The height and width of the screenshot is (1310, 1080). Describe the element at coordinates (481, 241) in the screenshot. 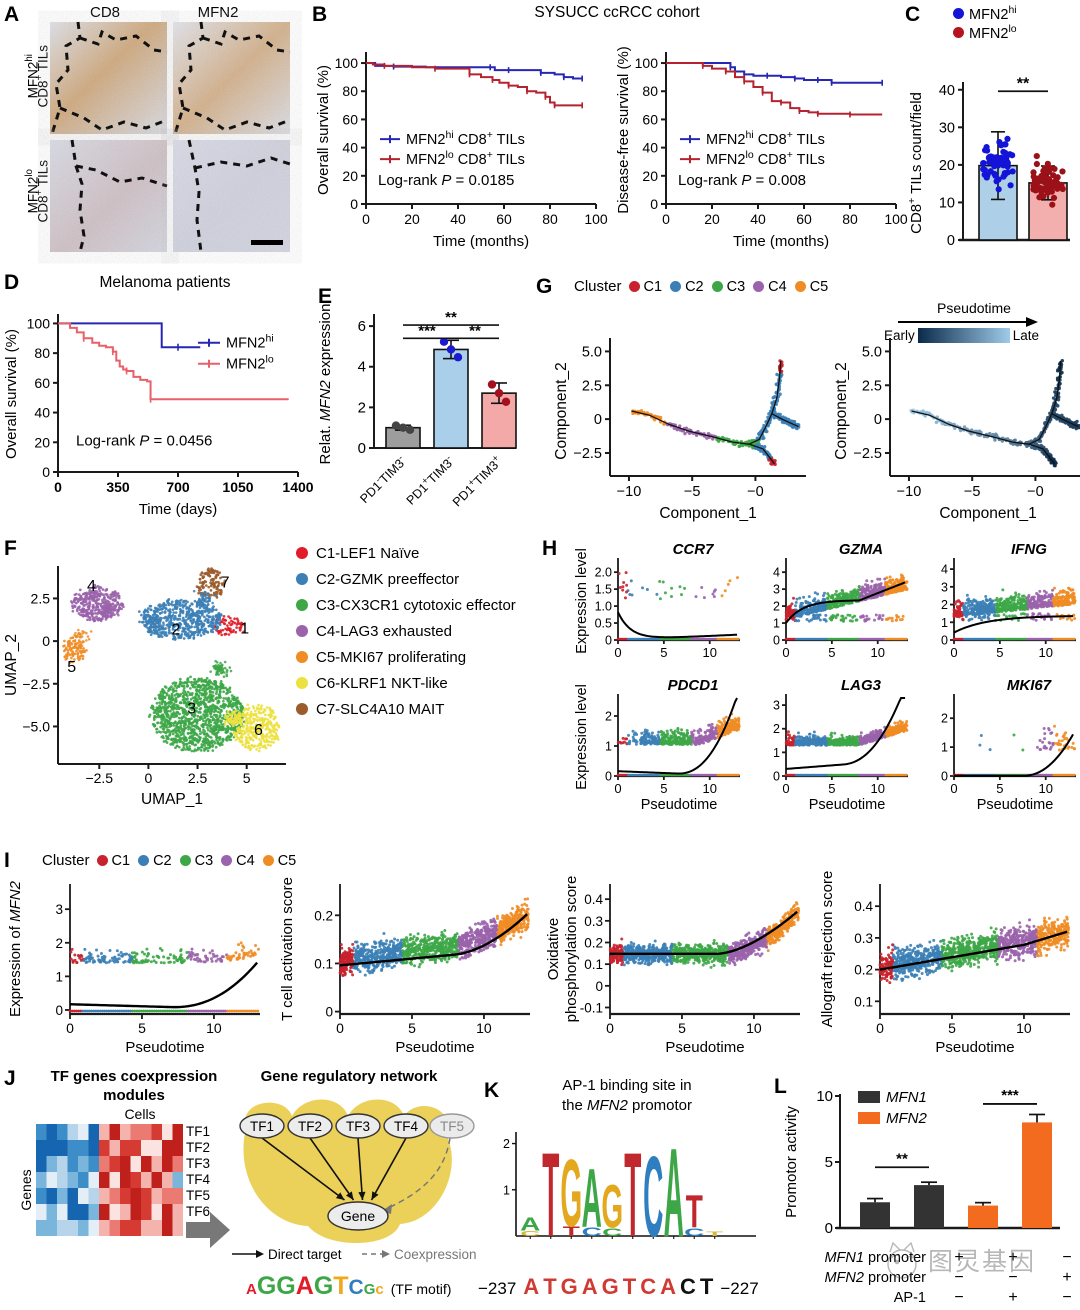

I see `svg-text: Time (months)` at that location.